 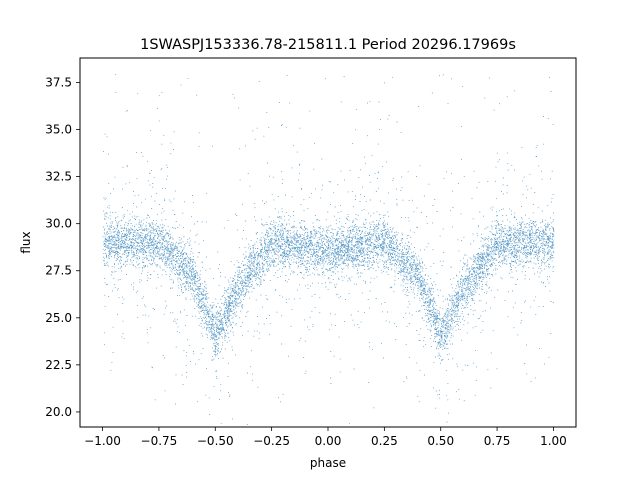 I want to click on y-tick-label: 27.5, so click(x=58, y=271).